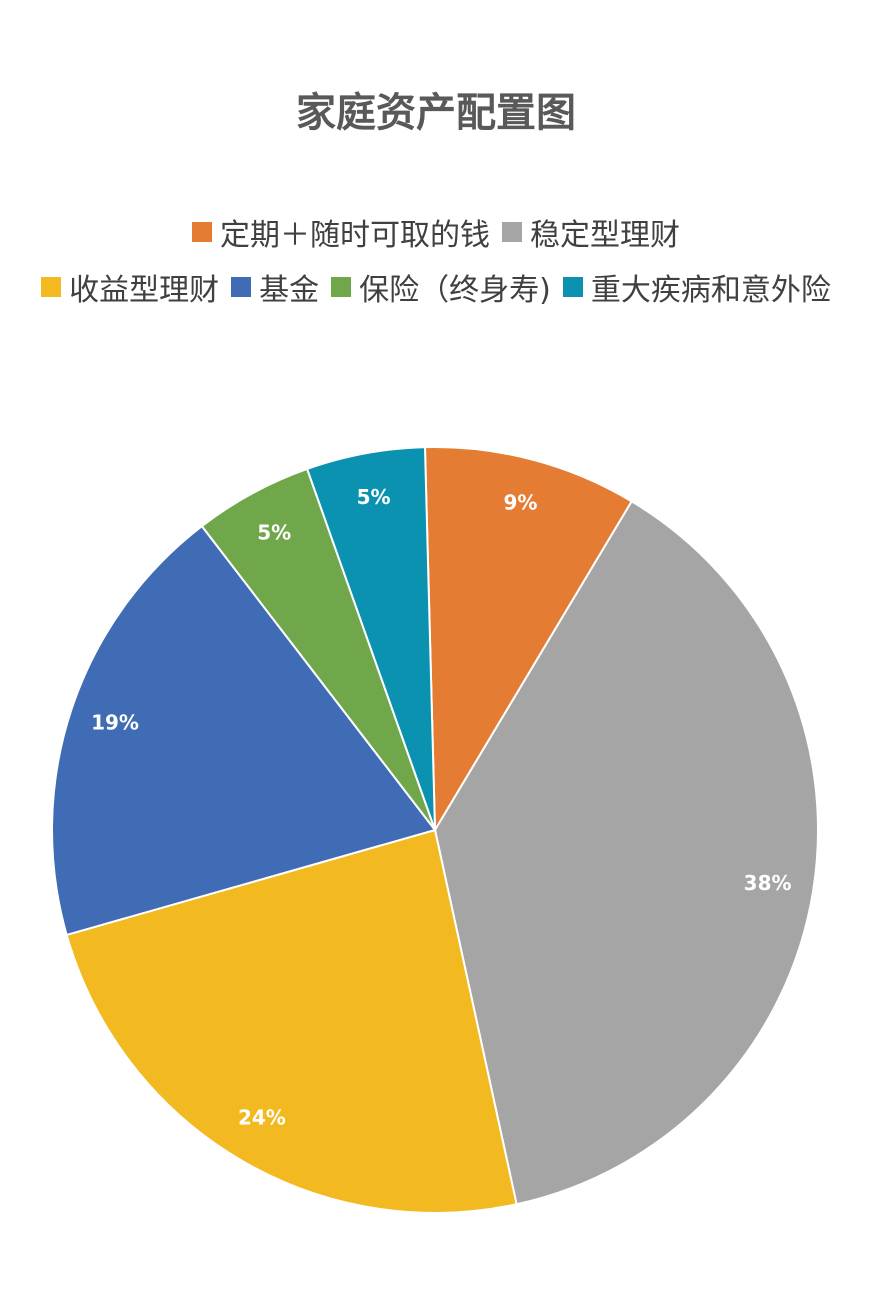  Describe the element at coordinates (436, 113) in the screenshot. I see `chart-title: 家庭资产配置图` at that location.